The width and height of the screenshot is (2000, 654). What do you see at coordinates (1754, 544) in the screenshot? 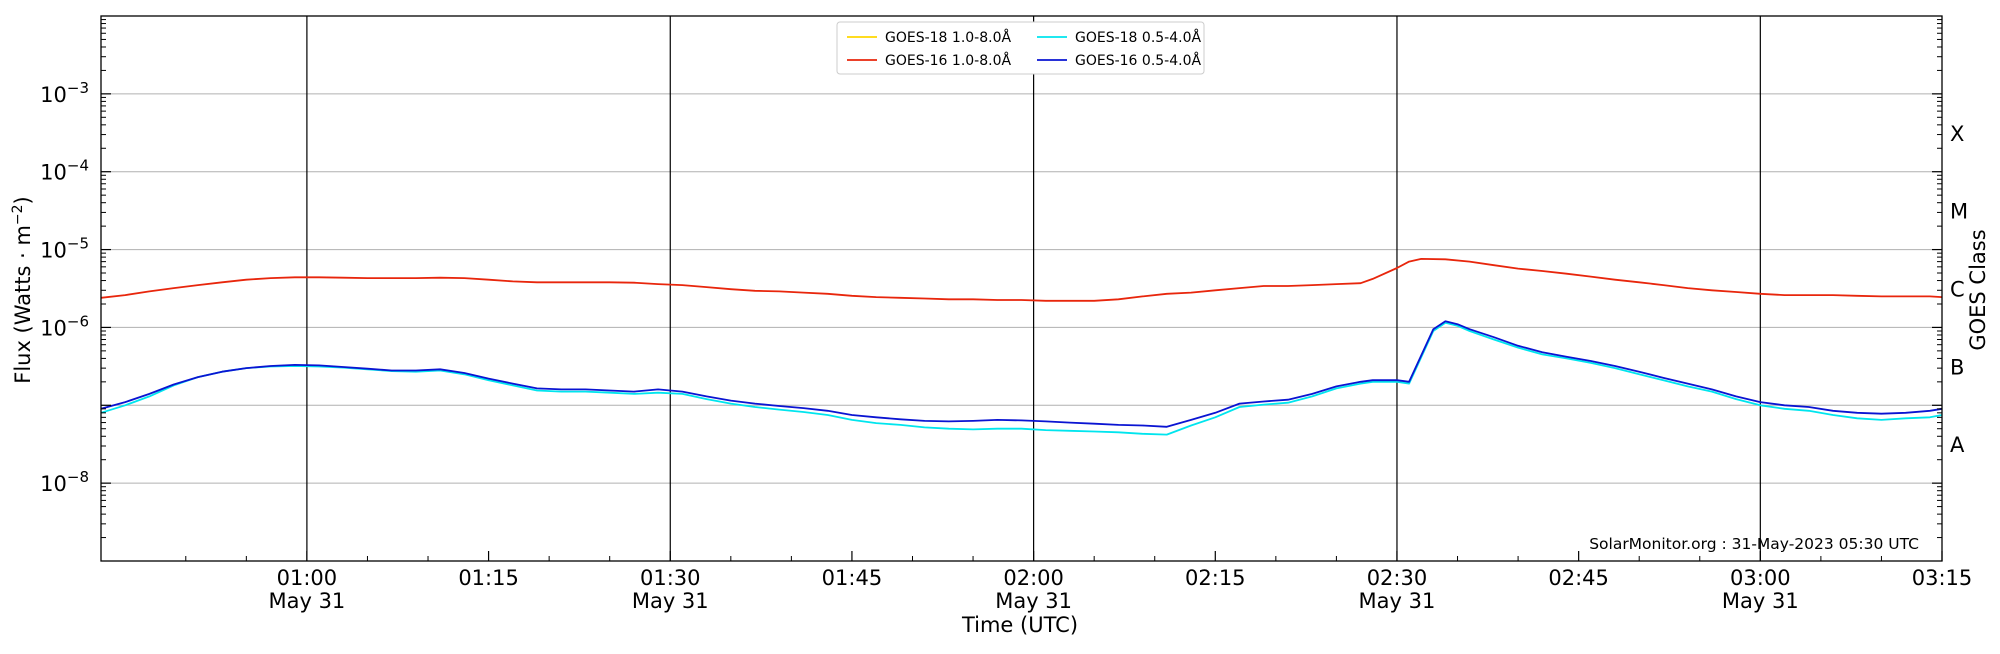
I see `source-annotation: SolarMonitor.org : 31-May-2023 05:30 UTC` at bounding box center [1754, 544].